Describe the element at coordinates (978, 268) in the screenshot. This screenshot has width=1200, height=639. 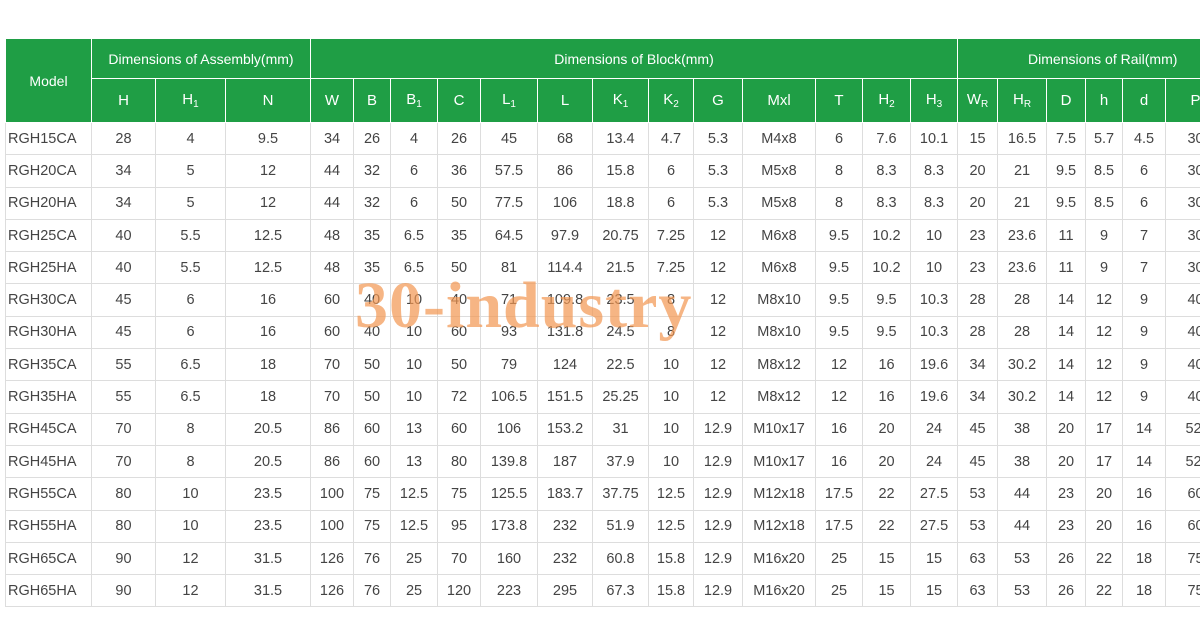
I see `value-cell: 23` at that location.